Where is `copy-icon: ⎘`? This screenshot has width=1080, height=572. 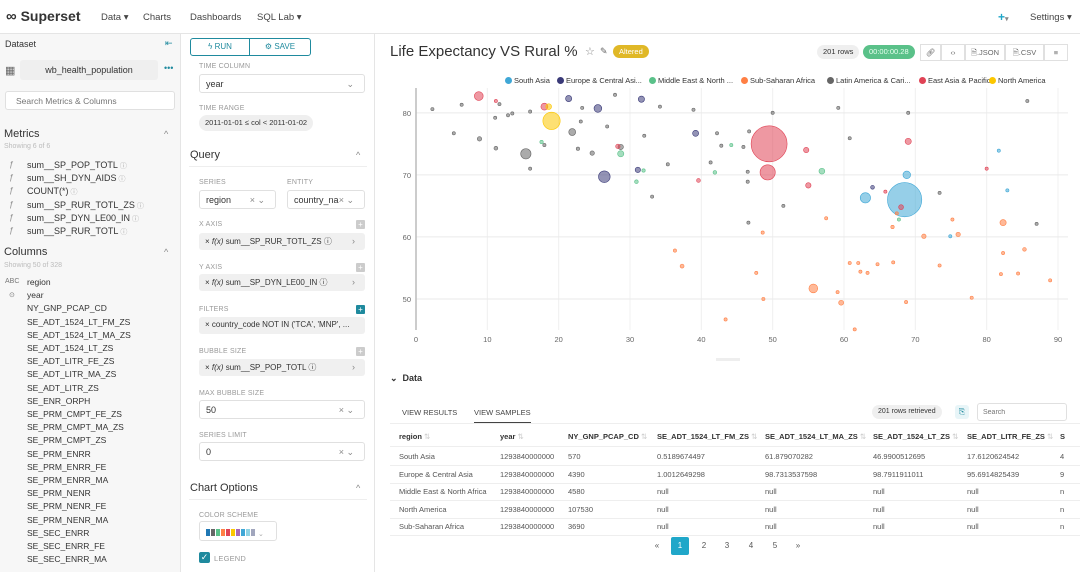
copy-icon: ⎘ is located at coordinates (962, 412).